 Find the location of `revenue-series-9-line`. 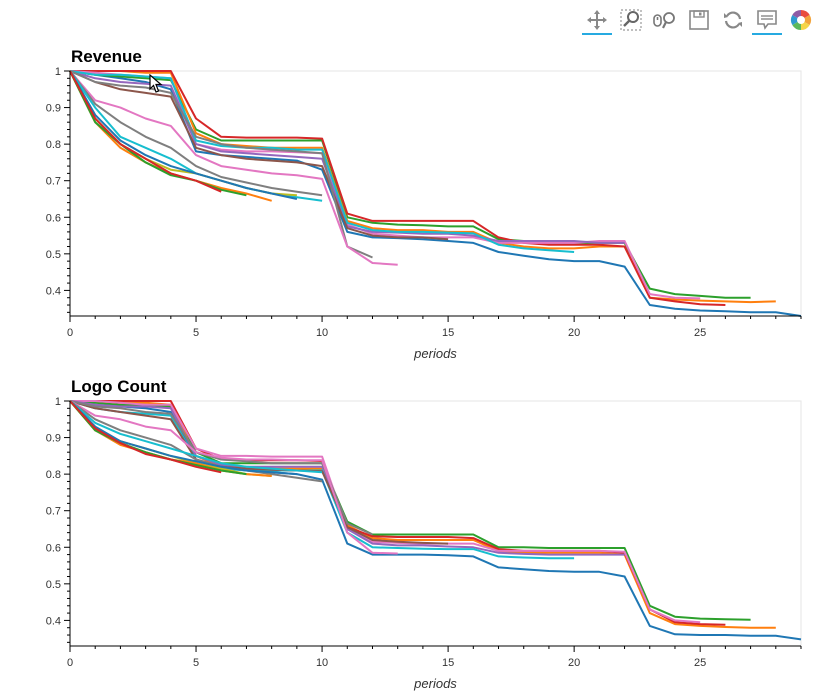

revenue-series-9-line is located at coordinates (233, 168).